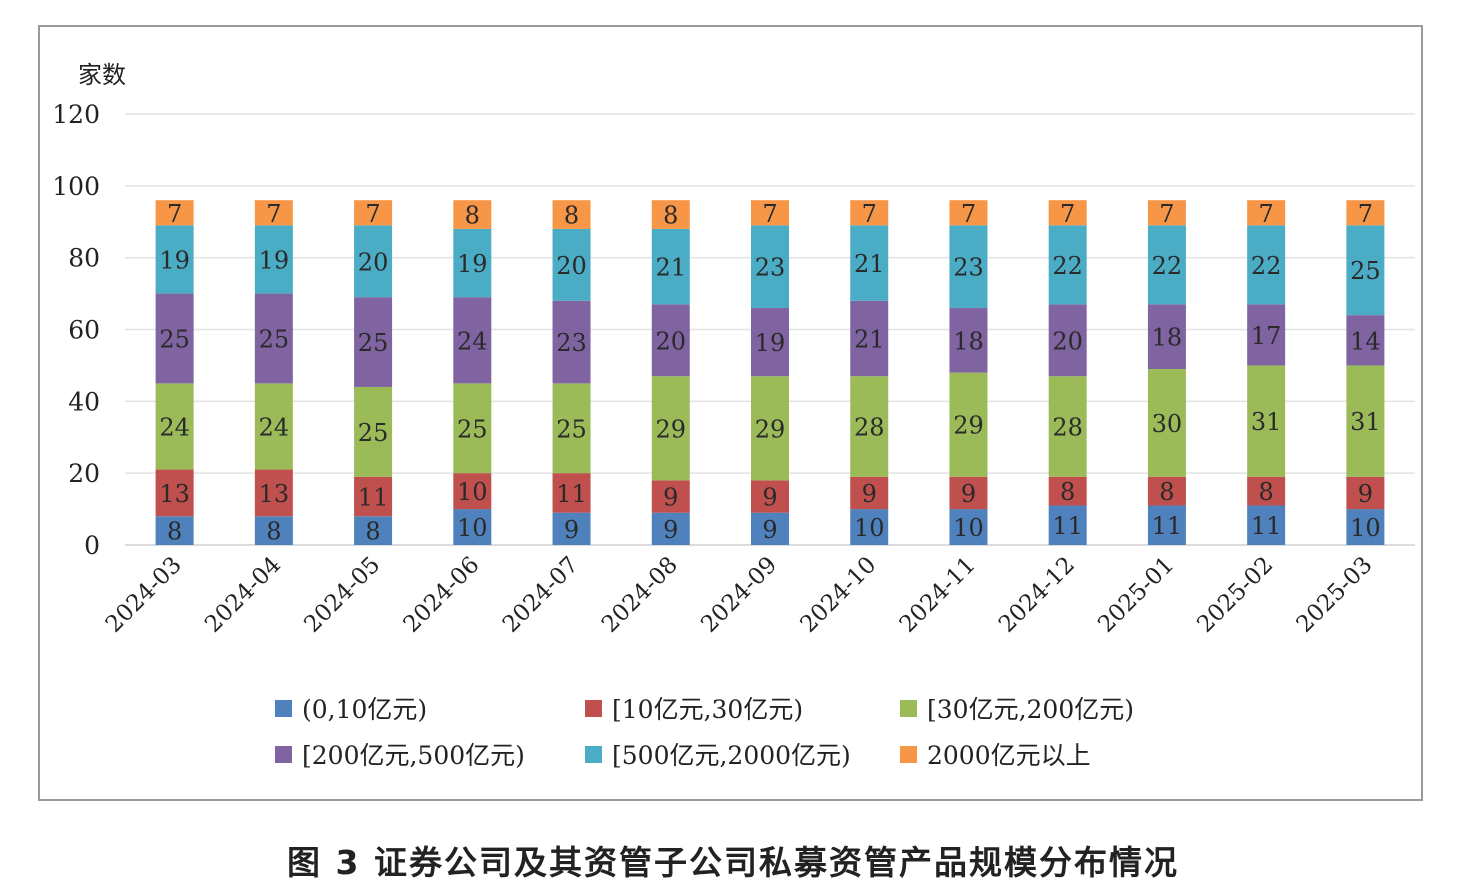 The width and height of the screenshot is (1466, 896). What do you see at coordinates (365, 709) in the screenshot?
I see `legend-label: (0,10亿元)` at bounding box center [365, 709].